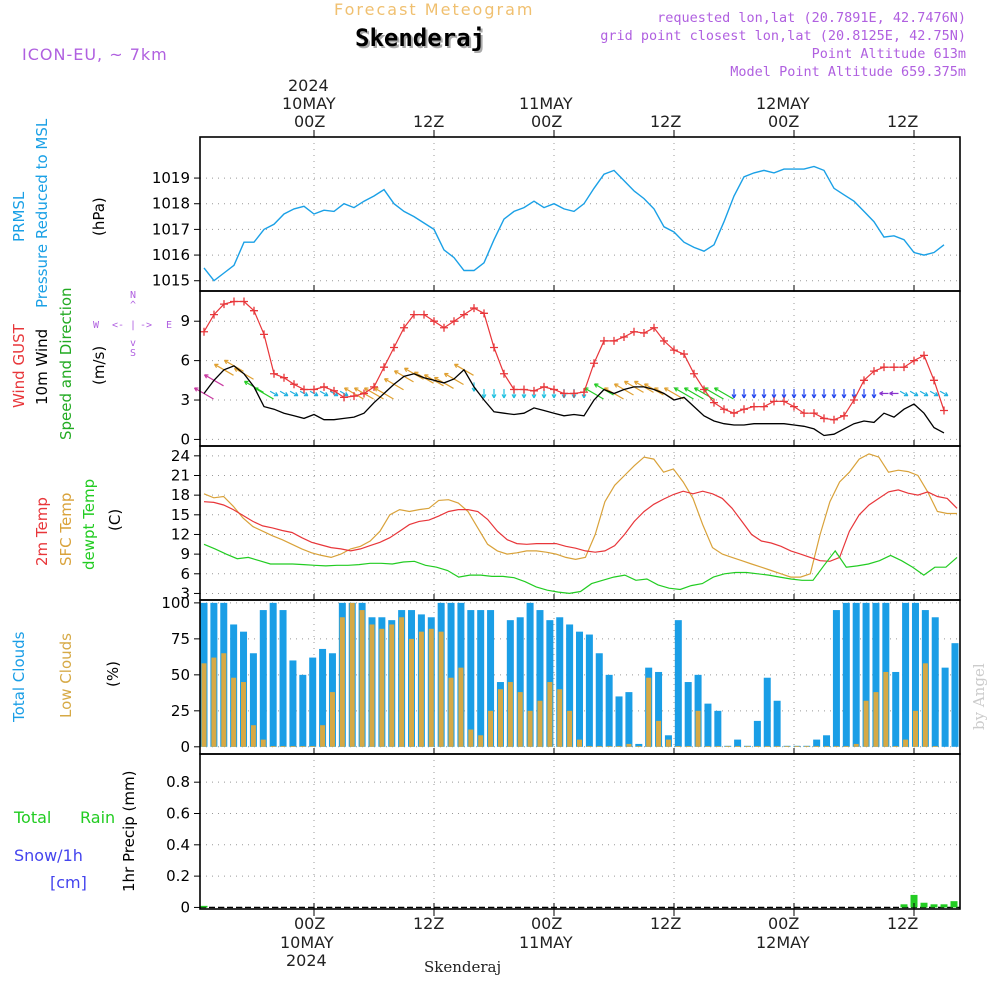 Image resolution: width=1000 pixels, height=1000 pixels. Describe the element at coordinates (171, 204) in the screenshot. I see `y-tick-label: 1018` at that location.